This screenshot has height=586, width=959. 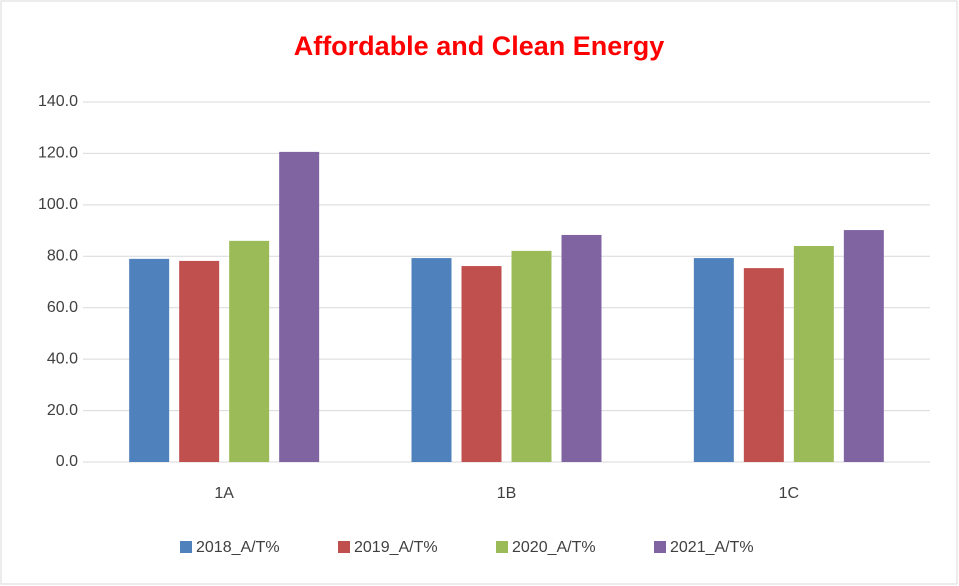 I want to click on y-tick-label: 80.0, so click(x=62, y=256).